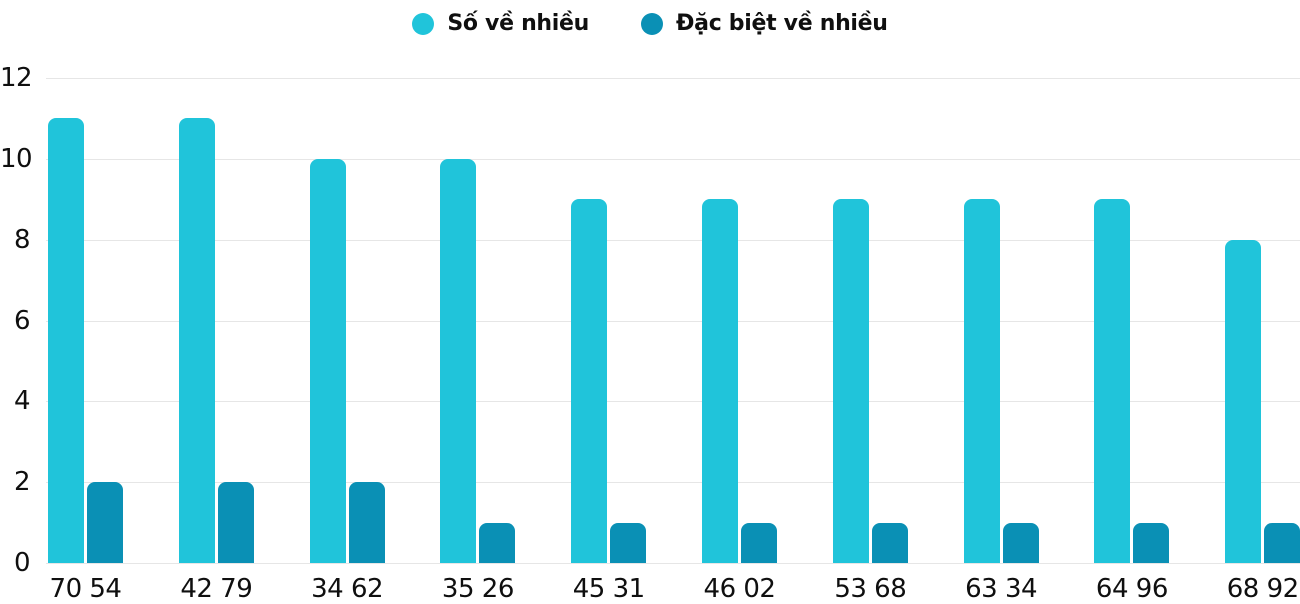 The height and width of the screenshot is (604, 1300). What do you see at coordinates (739, 589) in the screenshot?
I see `x-tick-label: 46 02` at bounding box center [739, 589].